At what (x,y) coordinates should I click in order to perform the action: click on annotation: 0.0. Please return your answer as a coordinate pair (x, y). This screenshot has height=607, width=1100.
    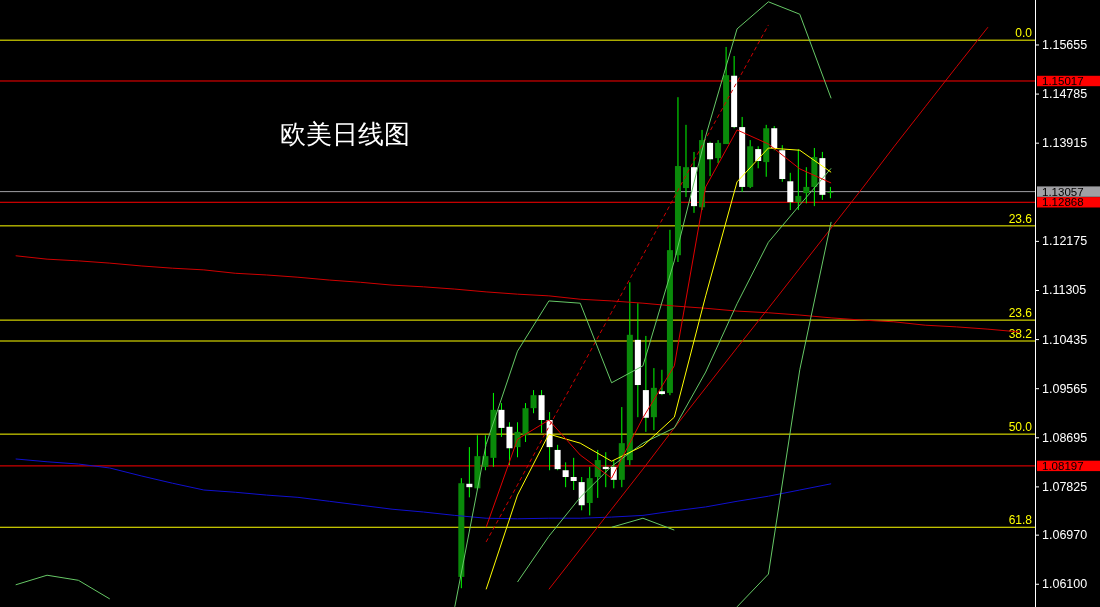
    Looking at the image, I should click on (1024, 33).